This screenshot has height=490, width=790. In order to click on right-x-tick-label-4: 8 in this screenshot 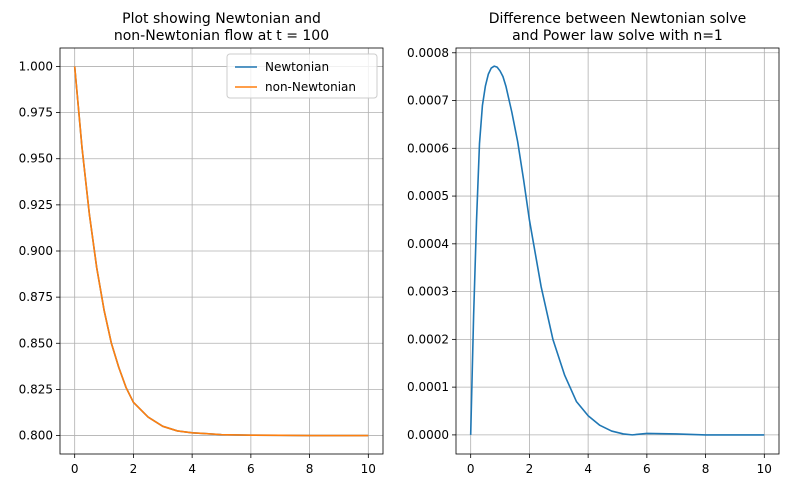, I will do `click(706, 469)`.